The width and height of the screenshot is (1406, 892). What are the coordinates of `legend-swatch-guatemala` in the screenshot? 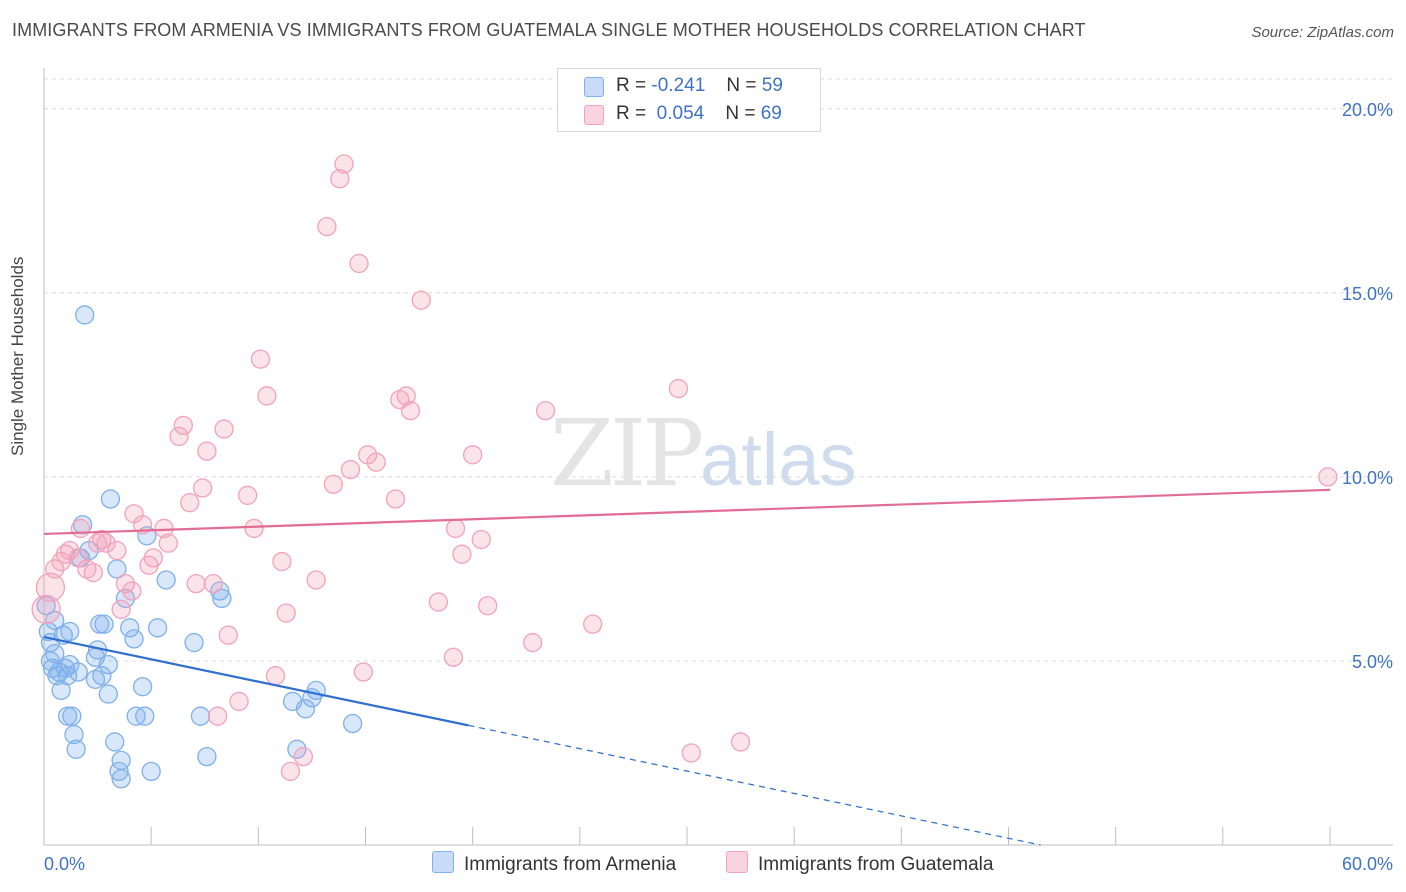 It's located at (594, 115).